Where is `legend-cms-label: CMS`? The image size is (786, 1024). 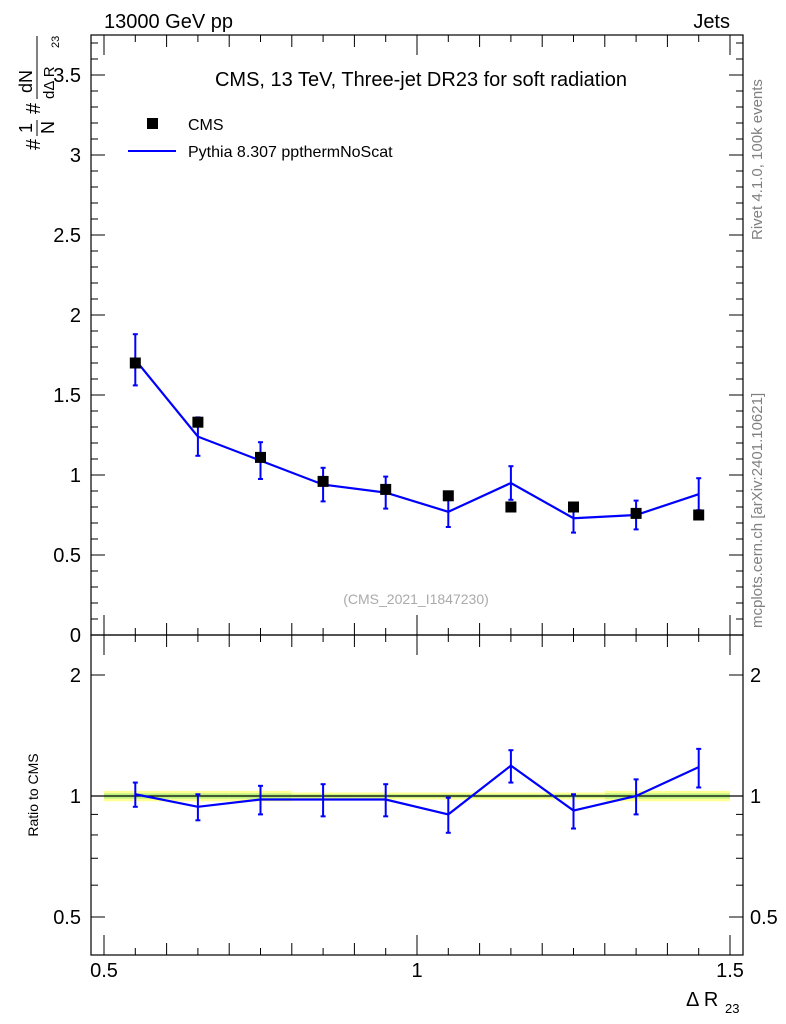
legend-cms-label: CMS is located at coordinates (206, 125).